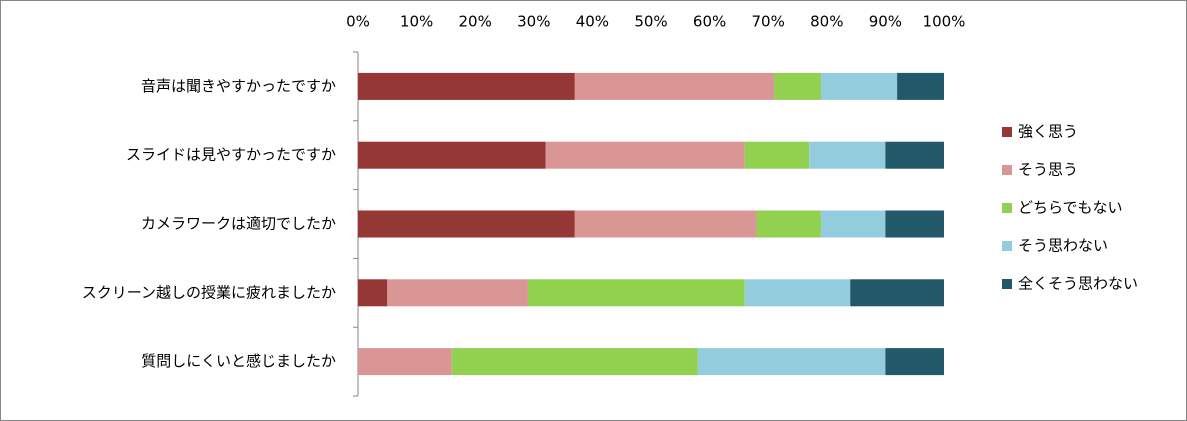 Image resolution: width=1187 pixels, height=421 pixels. Describe the element at coordinates (1048, 170) in the screenshot. I see `legend-label: そう思う` at that location.